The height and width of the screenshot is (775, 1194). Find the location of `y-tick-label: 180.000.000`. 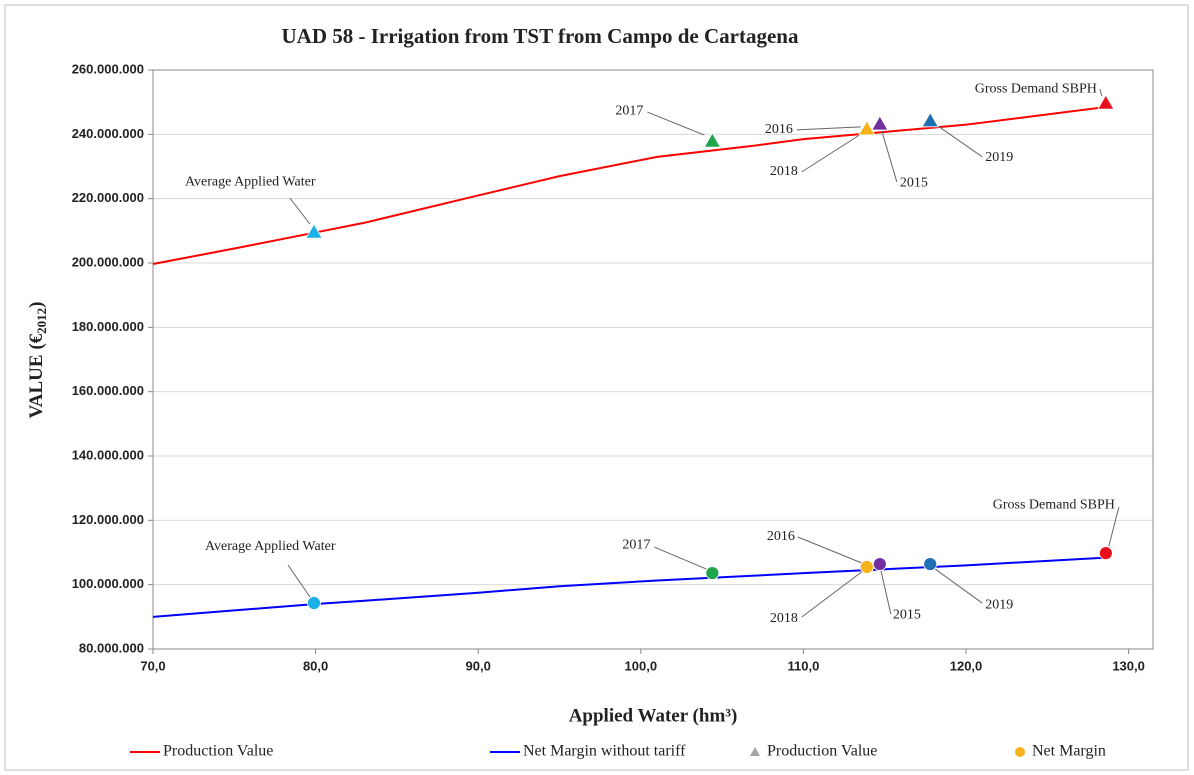

y-tick-label: 180.000.000 is located at coordinates (108, 326).